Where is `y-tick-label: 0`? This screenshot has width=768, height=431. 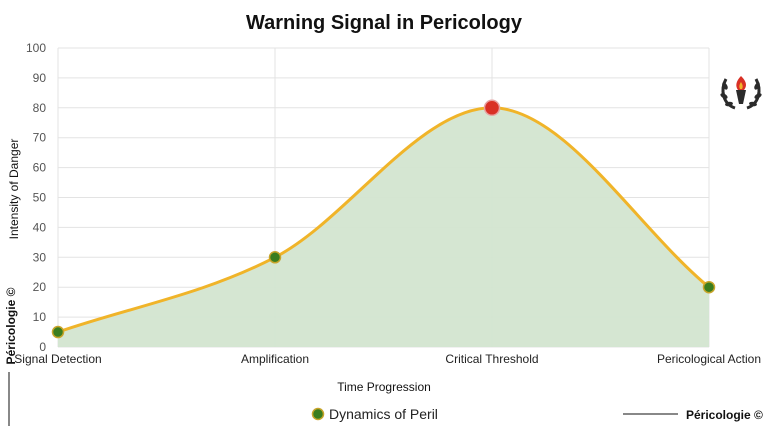 y-tick-label: 0 is located at coordinates (42, 347).